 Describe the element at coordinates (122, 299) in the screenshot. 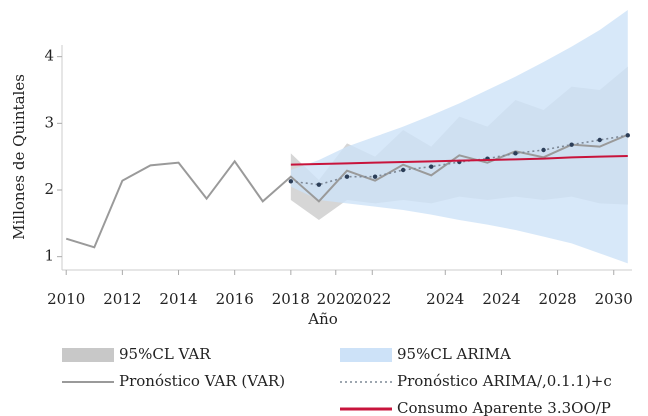

I see `x-tick-label: 2012` at that location.